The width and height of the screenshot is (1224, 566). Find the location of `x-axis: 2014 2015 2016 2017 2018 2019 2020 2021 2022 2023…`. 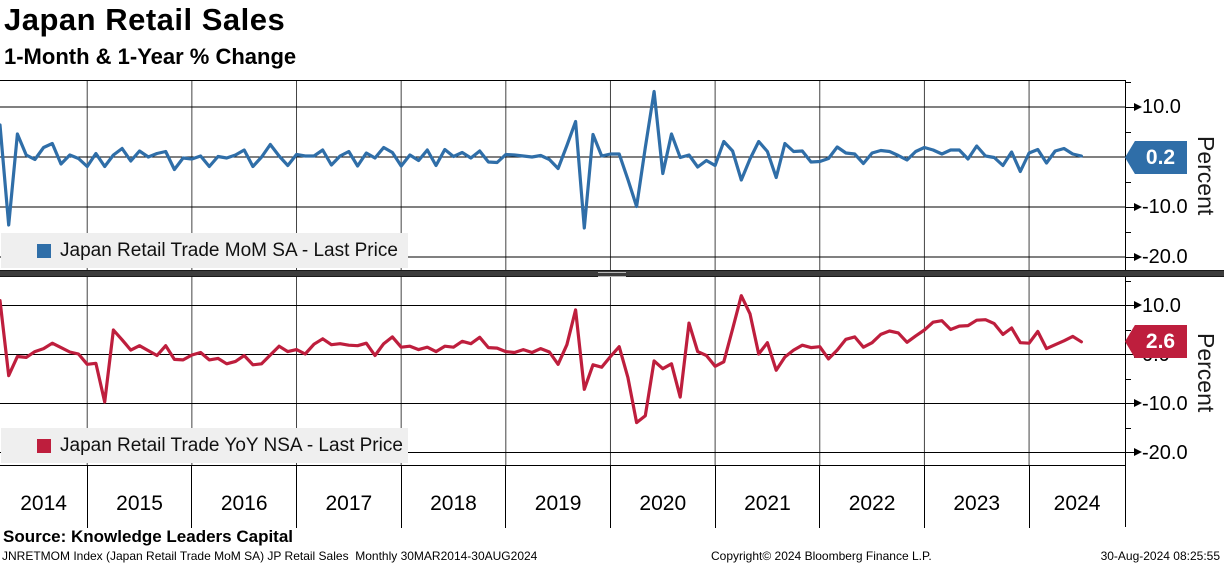

x-axis: 2014 2015 2016 2017 2018 2019 2020 2021 2022 2023… is located at coordinates (562, 496).